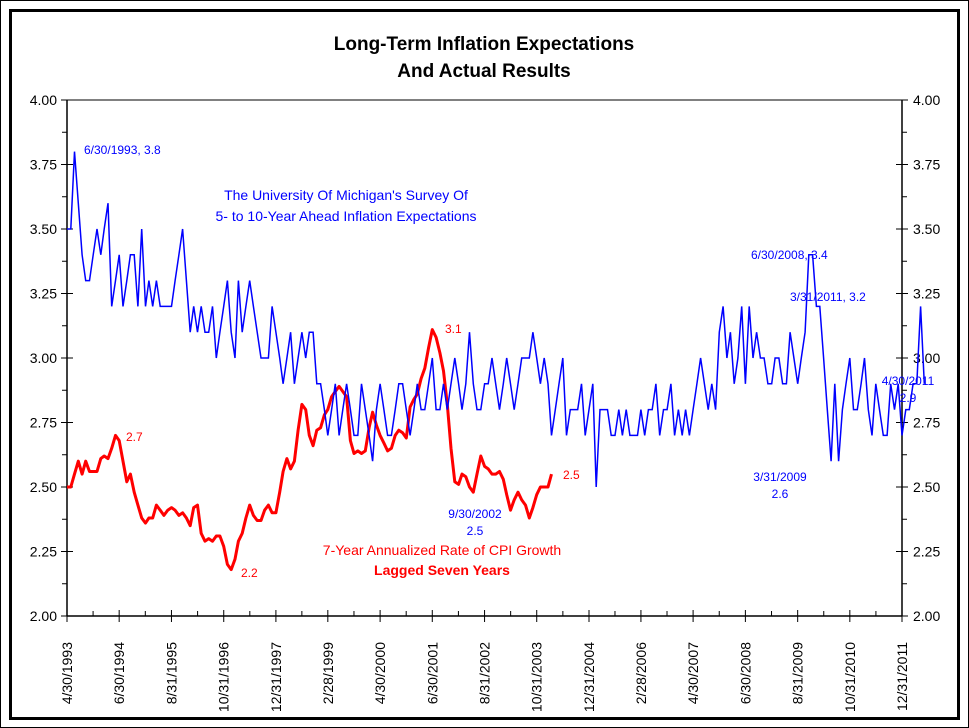 This screenshot has height=728, width=969. What do you see at coordinates (119, 673) in the screenshot?
I see `x-tick-label: 6/30/1994` at bounding box center [119, 673].